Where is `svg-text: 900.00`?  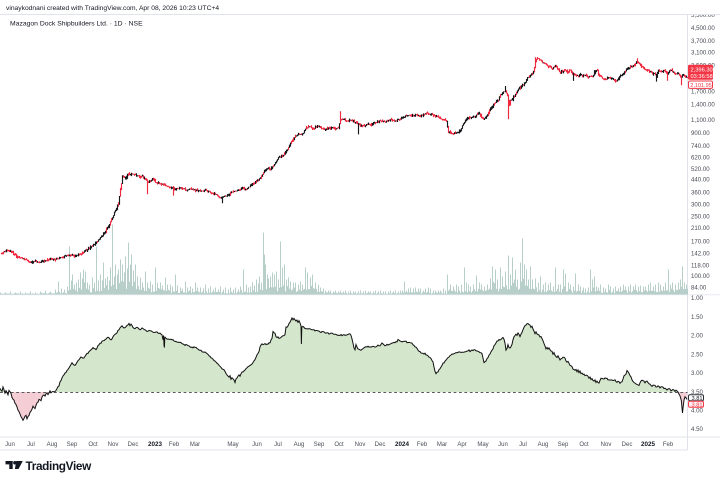
svg-text: 900.00 is located at coordinates (700, 133).